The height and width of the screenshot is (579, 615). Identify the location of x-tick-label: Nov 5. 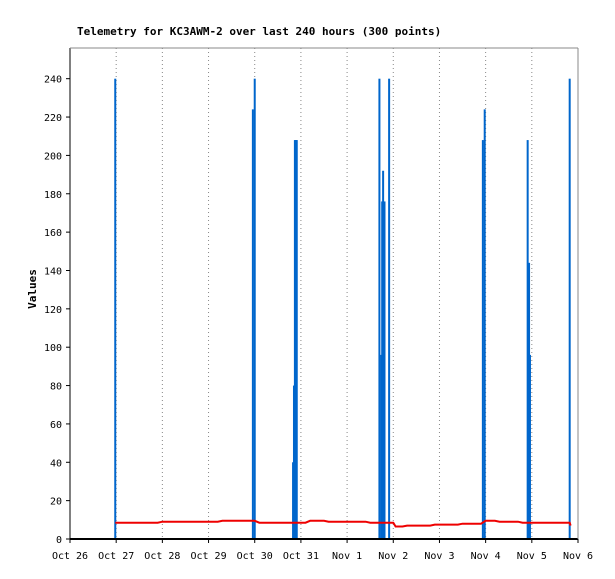
(532, 556).